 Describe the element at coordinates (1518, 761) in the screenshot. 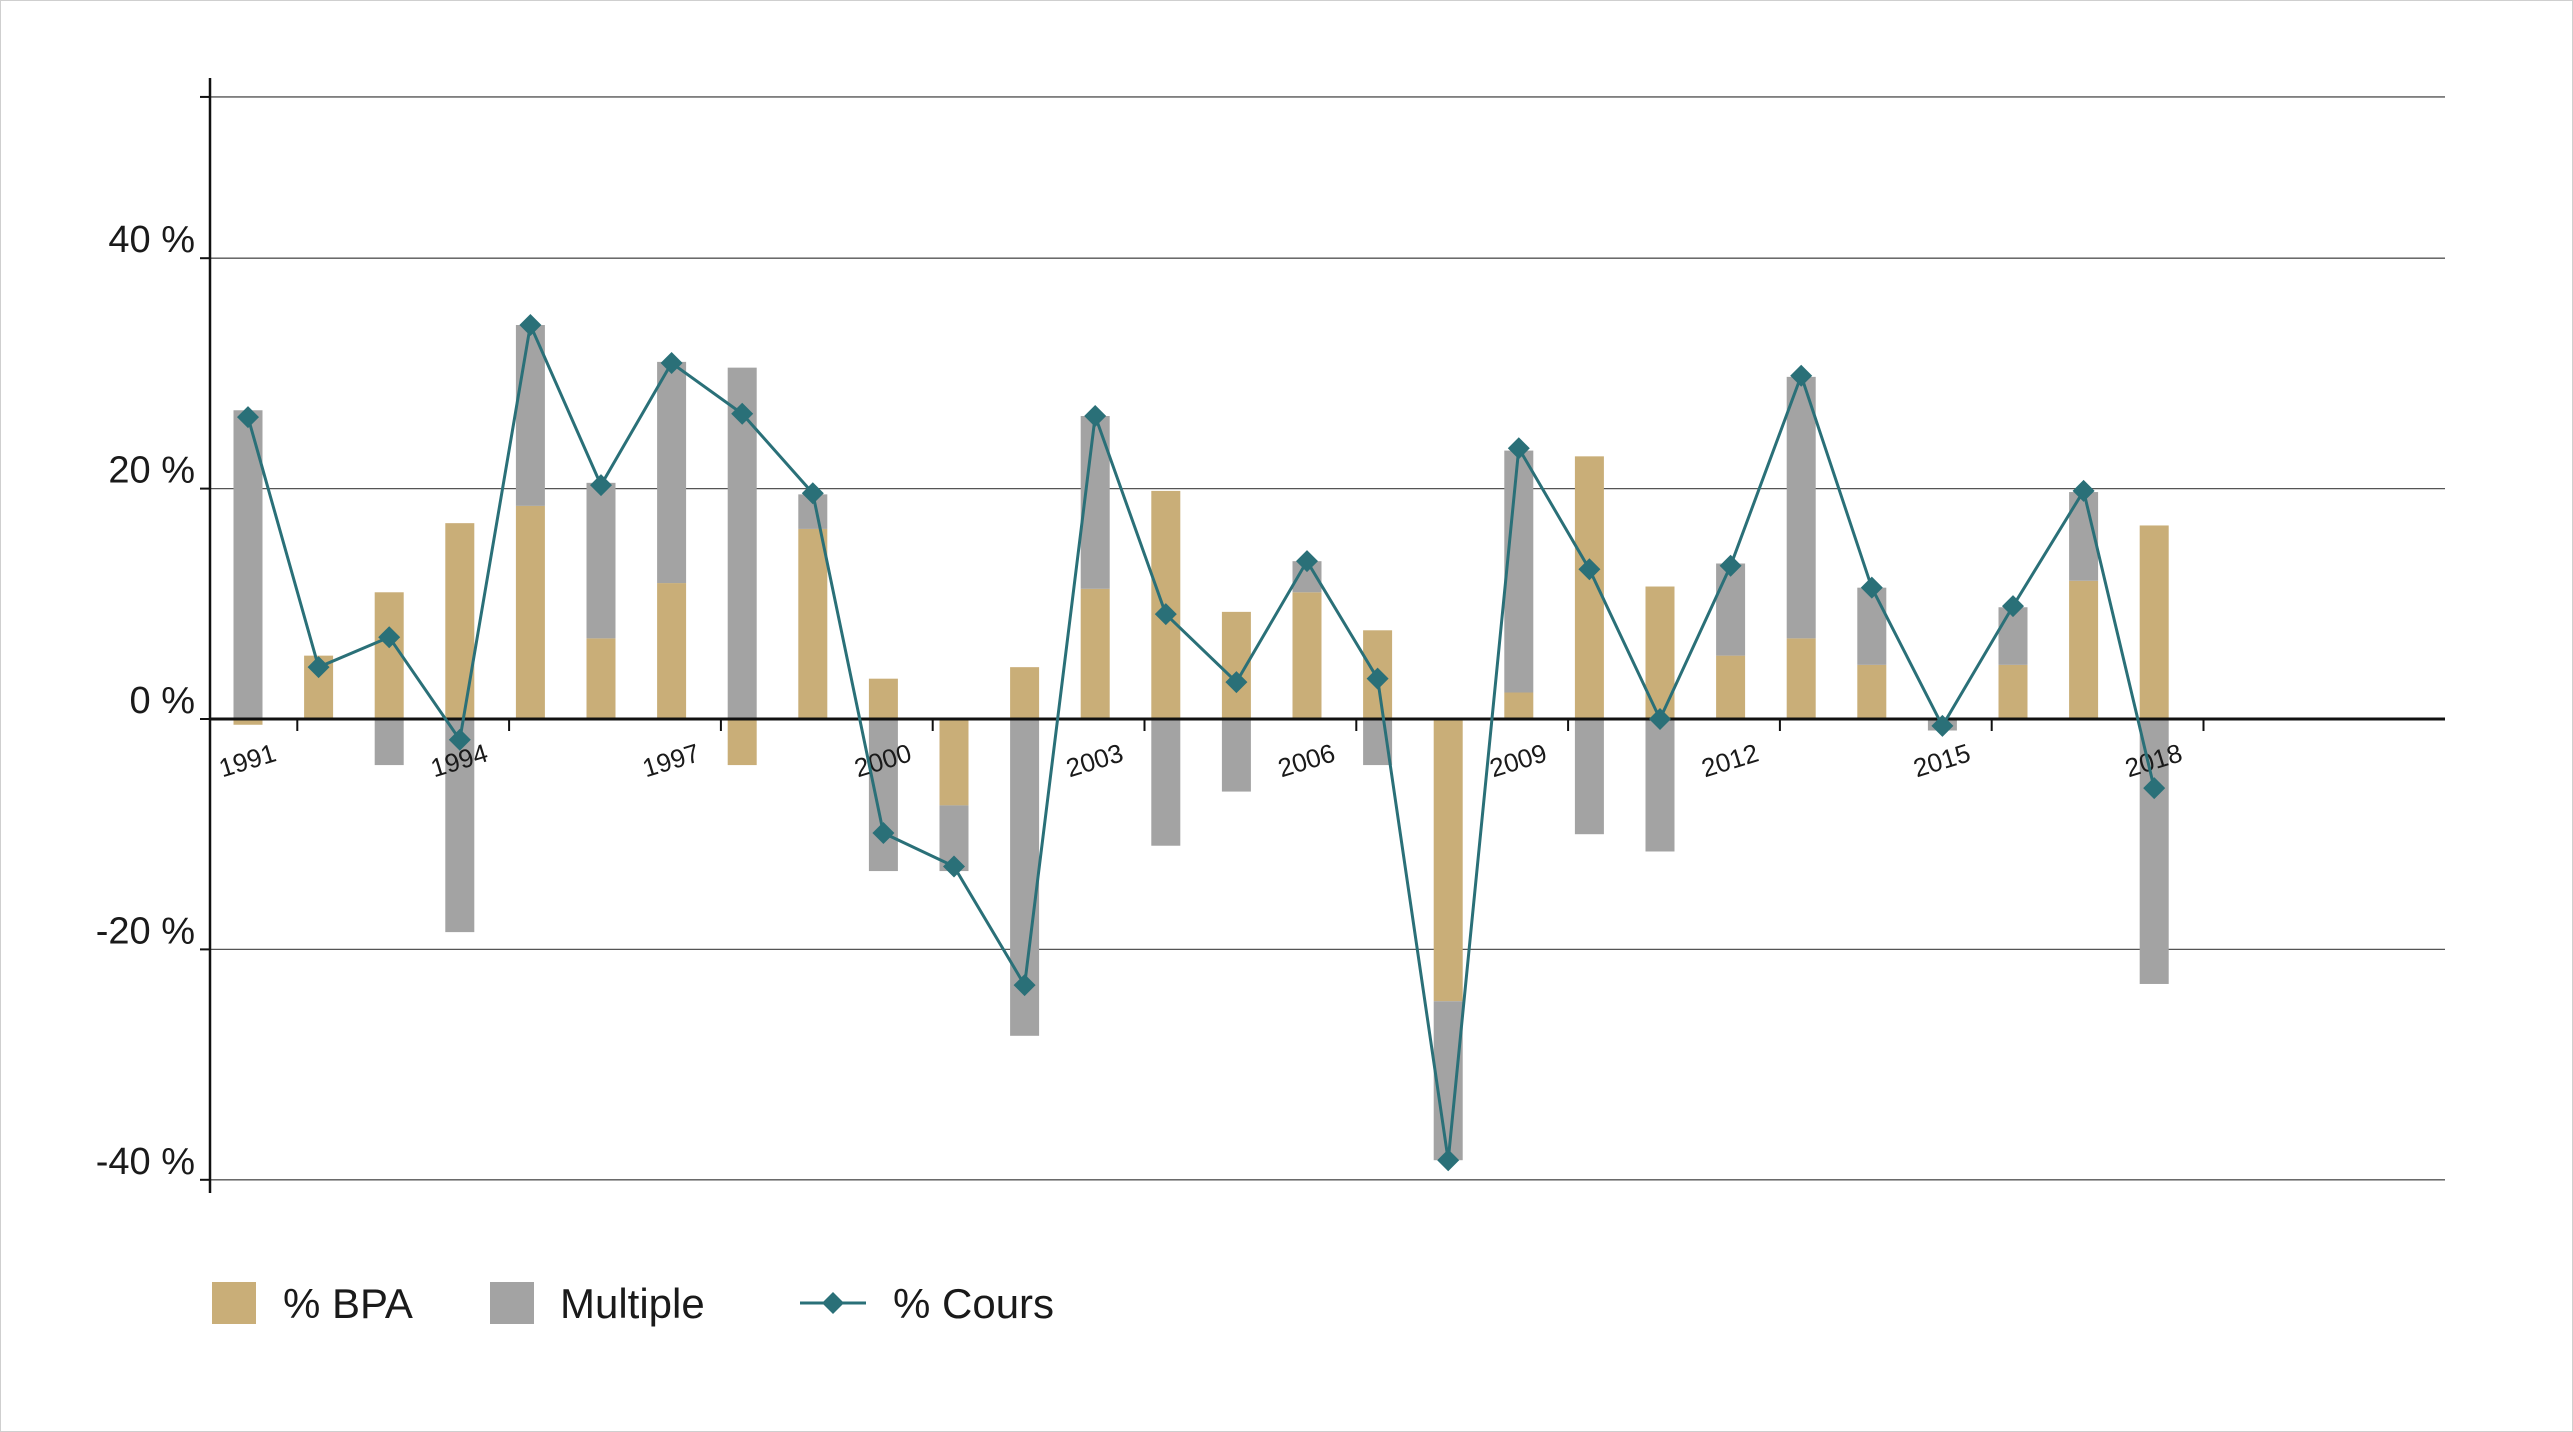

I see `x-tick-label: 2009` at that location.